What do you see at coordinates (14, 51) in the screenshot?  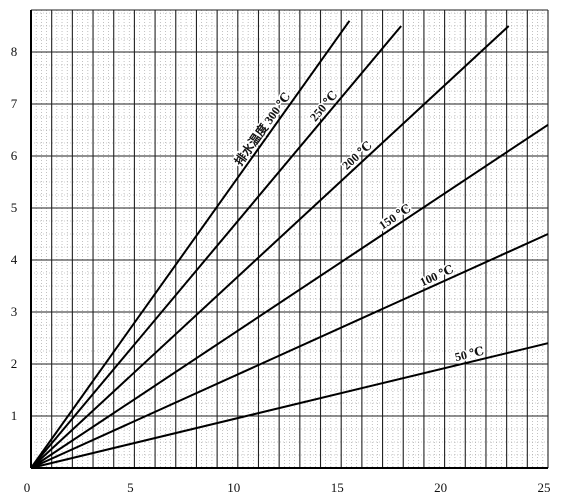 I see `y-tick-label: 8` at bounding box center [14, 51].